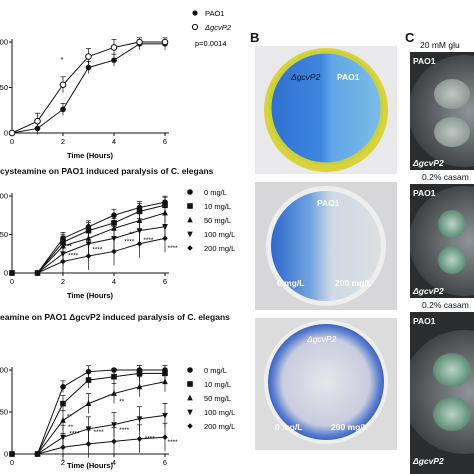 This screenshot has height=474, width=474. Describe the element at coordinates (165, 42) in the screenshot. I see `data-point-s1-x6` at that location.